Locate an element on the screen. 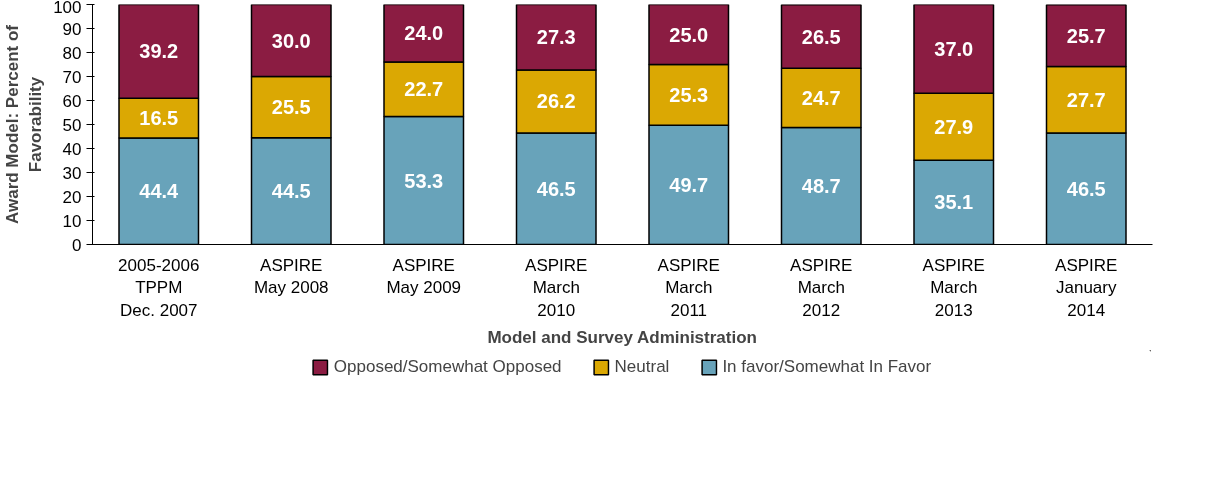 The width and height of the screenshot is (1220, 493). data-label: 37.0 is located at coordinates (954, 48).